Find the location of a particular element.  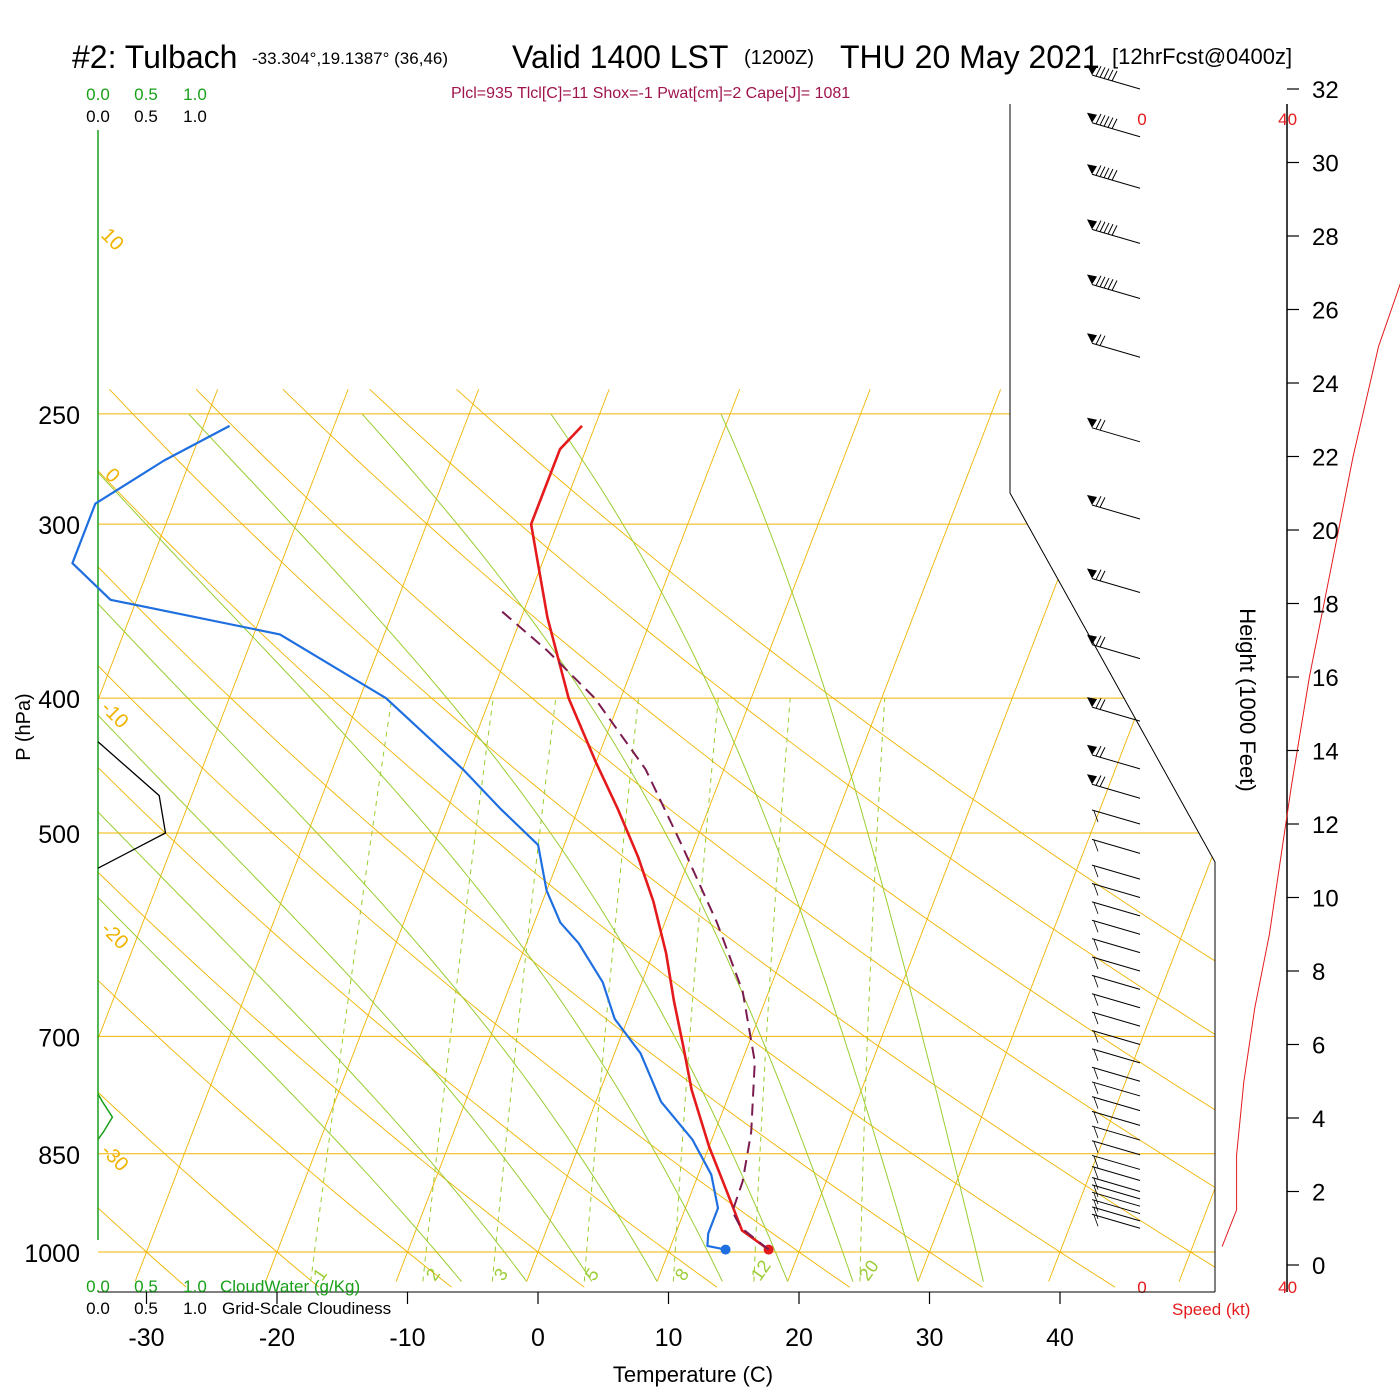

height-tick-label: 30 is located at coordinates (1325, 164).